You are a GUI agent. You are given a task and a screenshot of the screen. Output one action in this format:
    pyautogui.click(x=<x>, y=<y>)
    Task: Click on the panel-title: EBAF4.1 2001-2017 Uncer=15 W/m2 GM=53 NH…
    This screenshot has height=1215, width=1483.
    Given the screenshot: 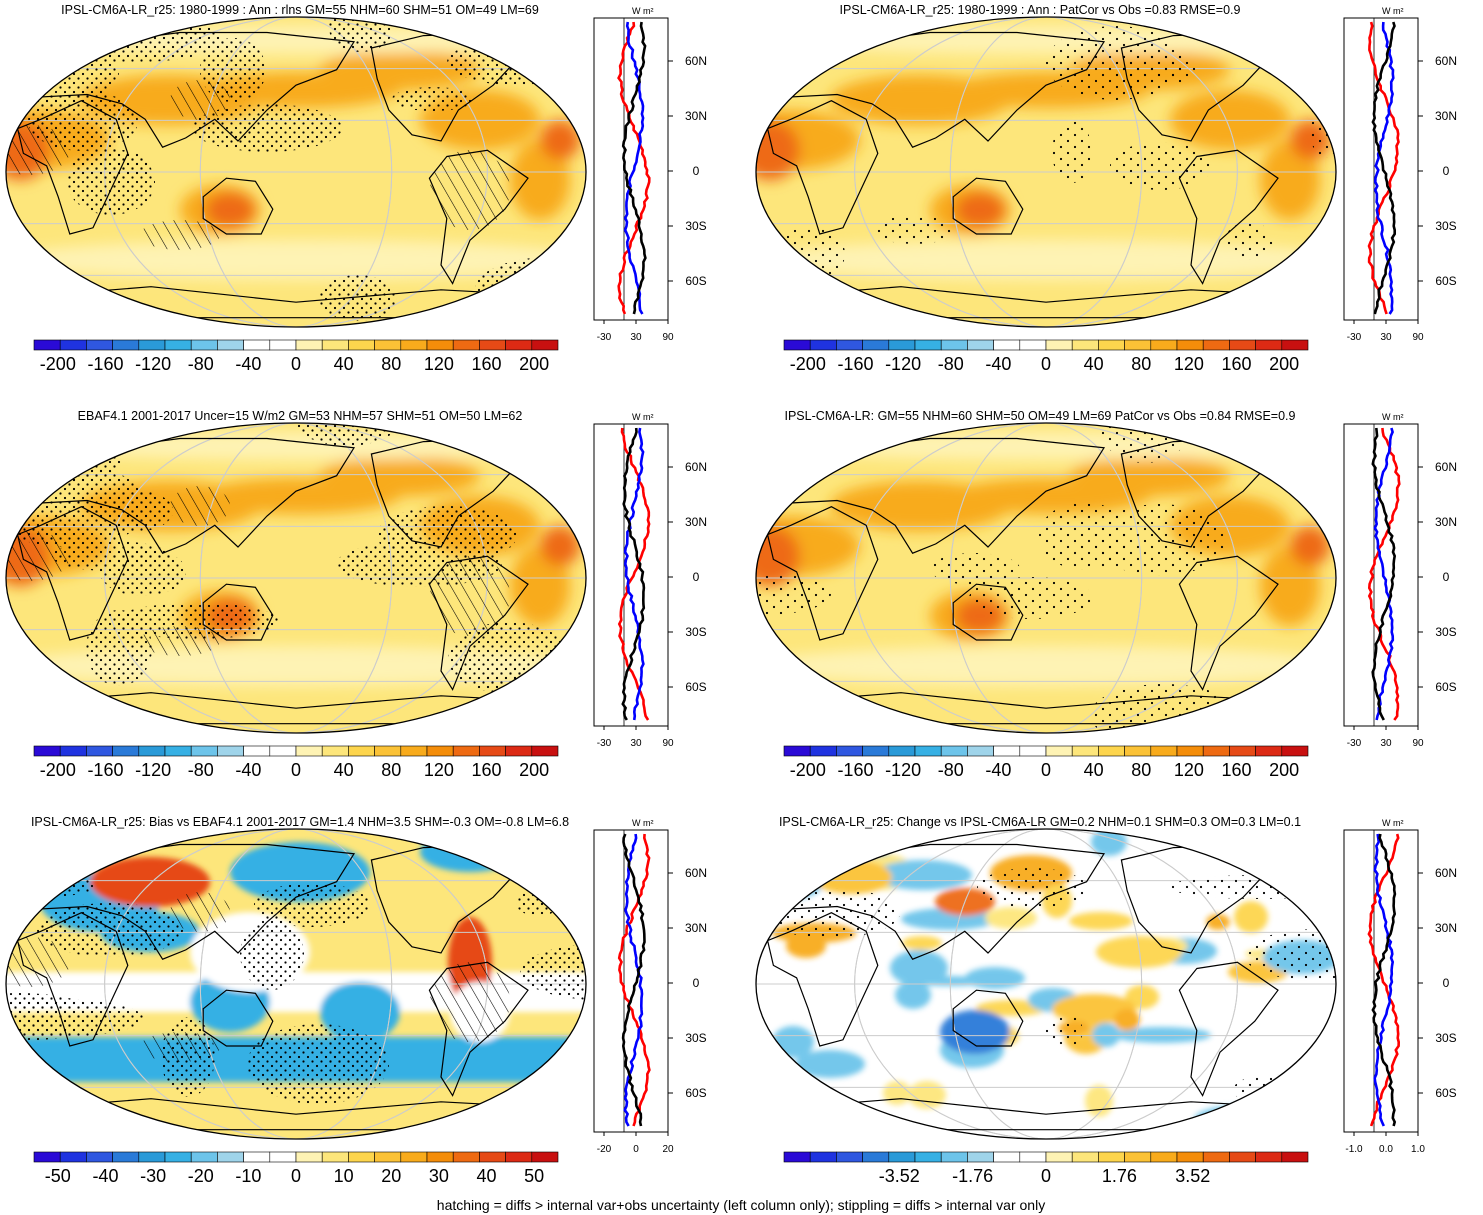 What is the action you would take?
    pyautogui.click(x=300, y=416)
    